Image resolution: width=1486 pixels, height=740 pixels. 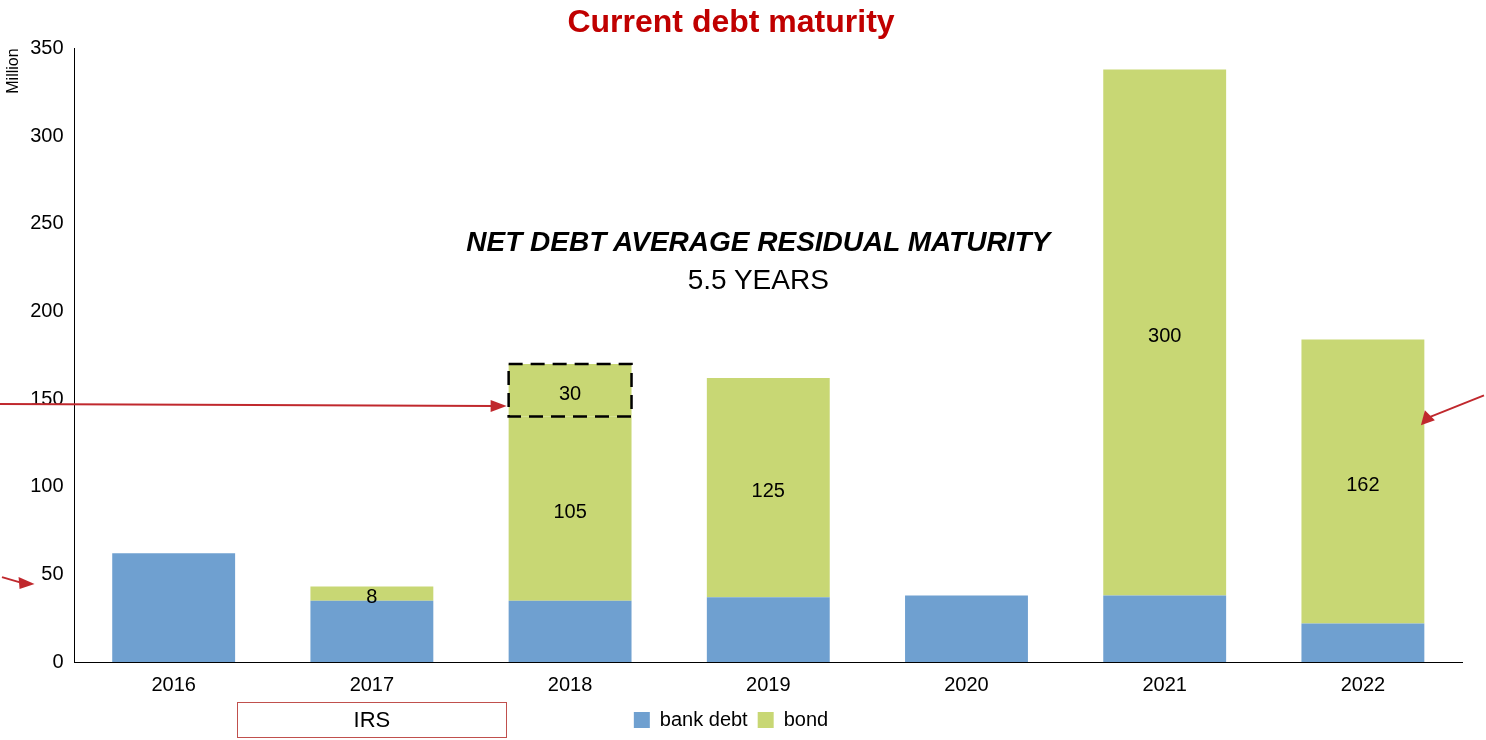 What do you see at coordinates (731, 21) in the screenshot?
I see `chart-title: Current debt maturity` at bounding box center [731, 21].